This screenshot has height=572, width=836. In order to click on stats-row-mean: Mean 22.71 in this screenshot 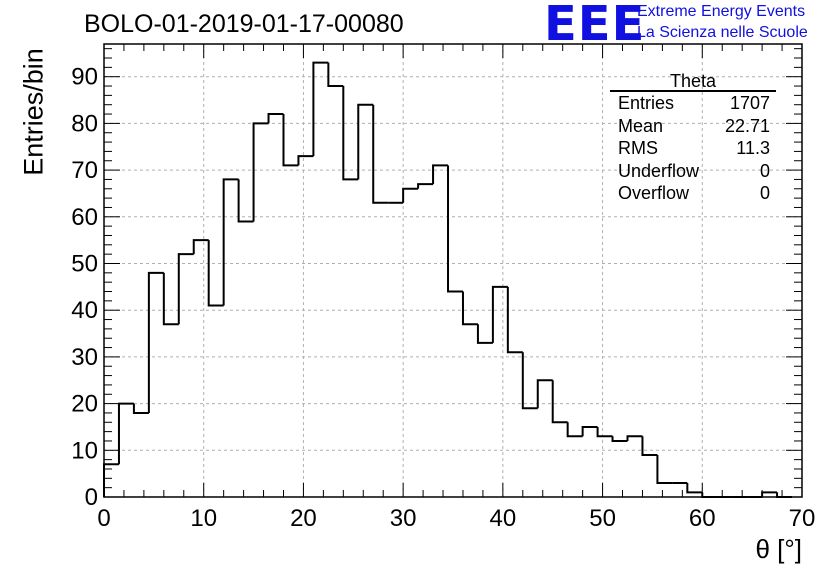, I will do `click(693, 126)`.